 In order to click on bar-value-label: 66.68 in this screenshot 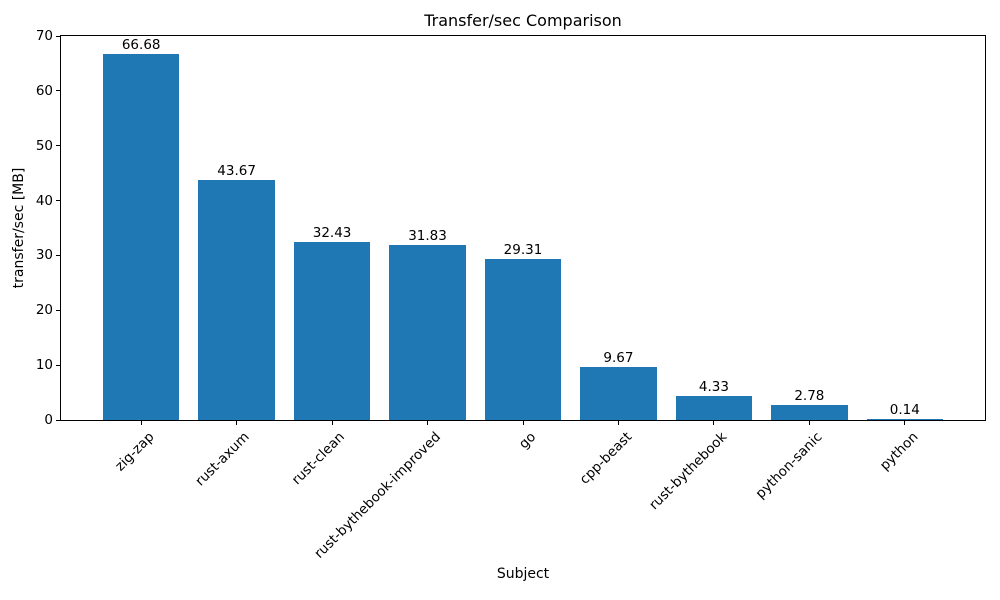, I will do `click(141, 45)`.